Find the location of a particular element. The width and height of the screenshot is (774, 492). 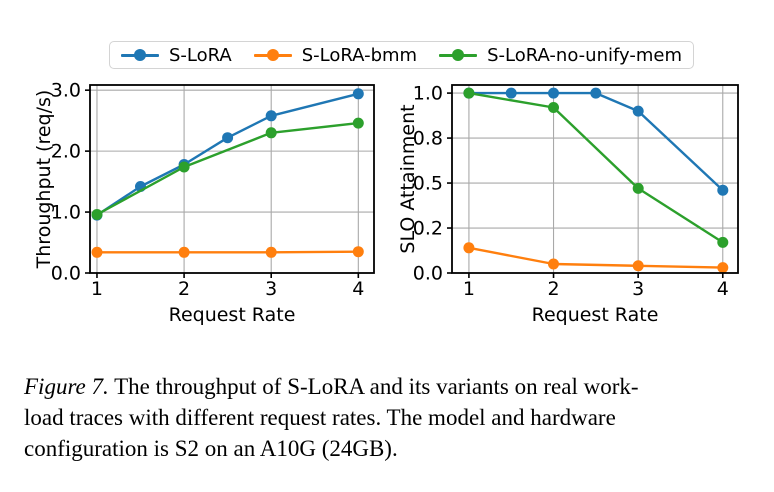

legend-label: S-LoRA-bmm is located at coordinates (359, 55).